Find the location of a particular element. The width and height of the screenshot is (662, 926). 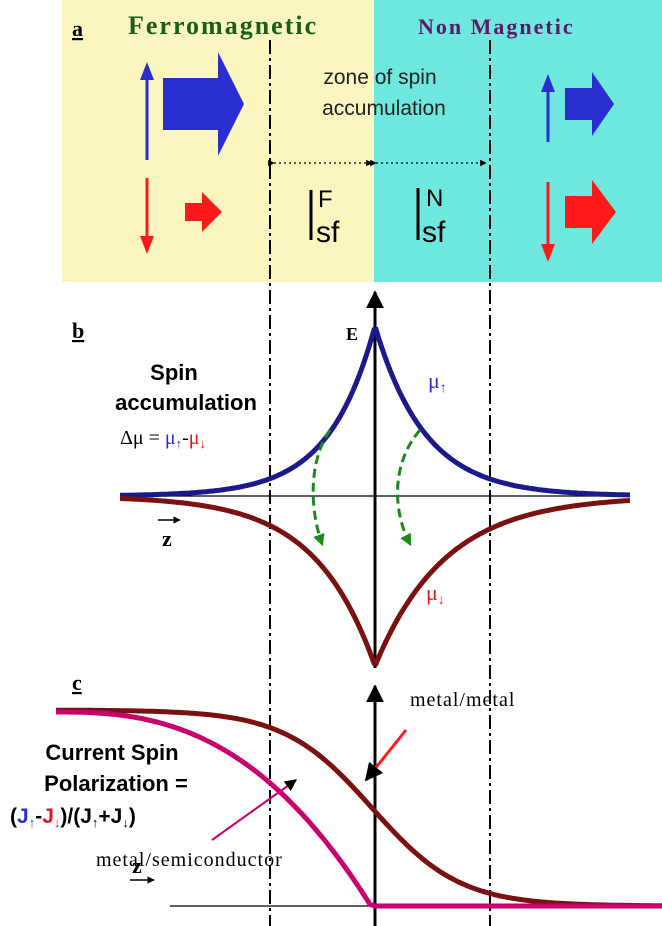

mu-up-curve is located at coordinates (375, 412).